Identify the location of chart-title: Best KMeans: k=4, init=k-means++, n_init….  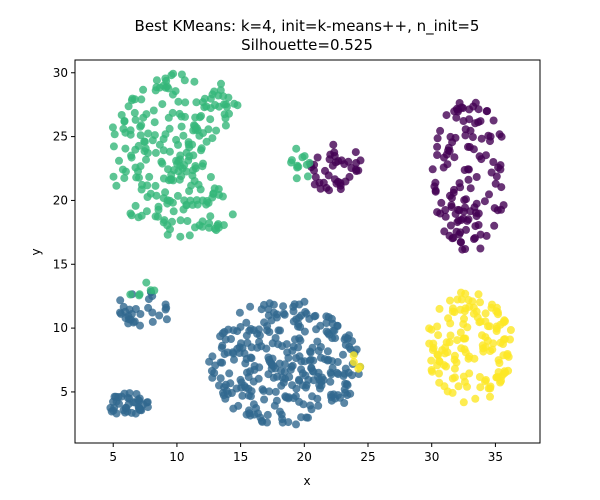
(307, 26).